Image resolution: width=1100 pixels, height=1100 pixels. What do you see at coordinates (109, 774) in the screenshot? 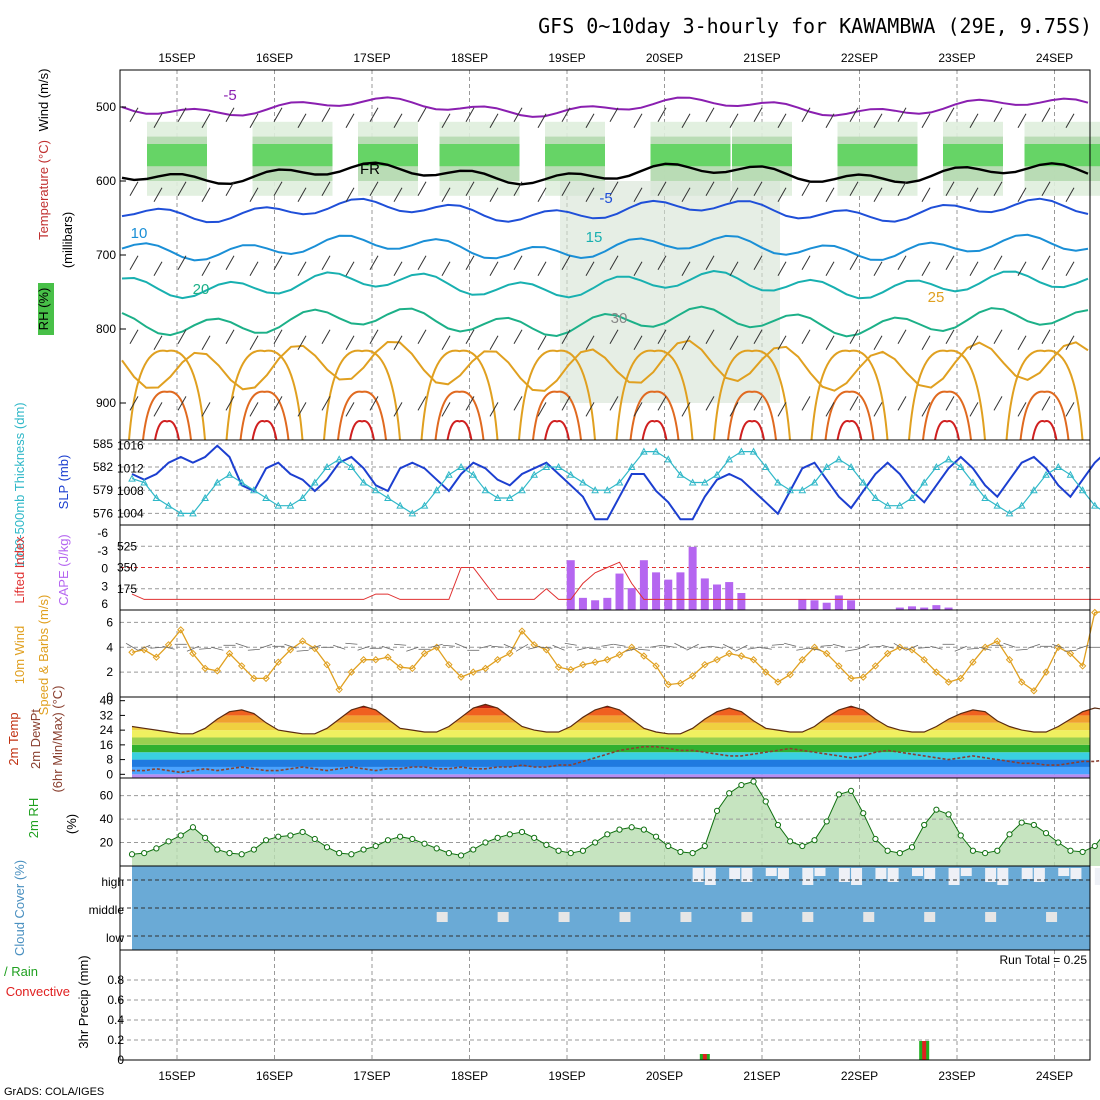
I see `y-tick-label: 0` at bounding box center [109, 774].